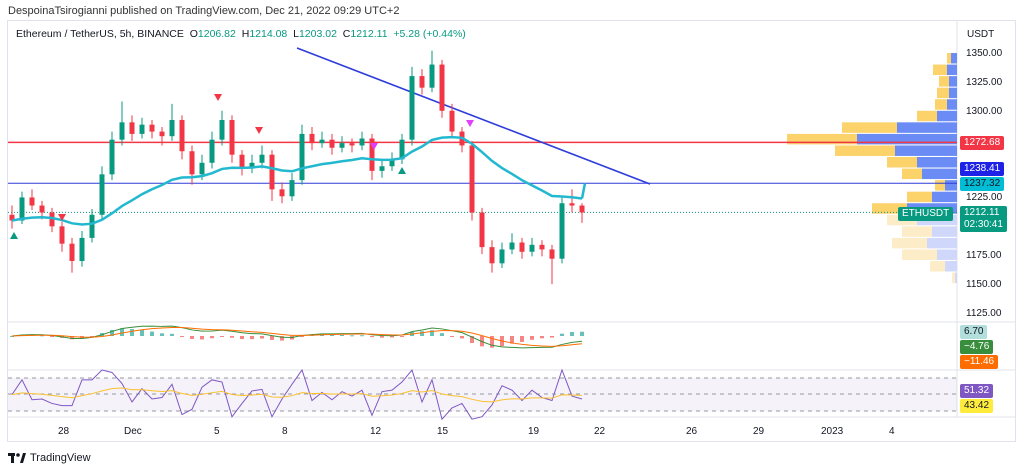 The image size is (1024, 473). What do you see at coordinates (983, 224) in the screenshot?
I see `bar-countdown: 02:30:41` at bounding box center [983, 224].